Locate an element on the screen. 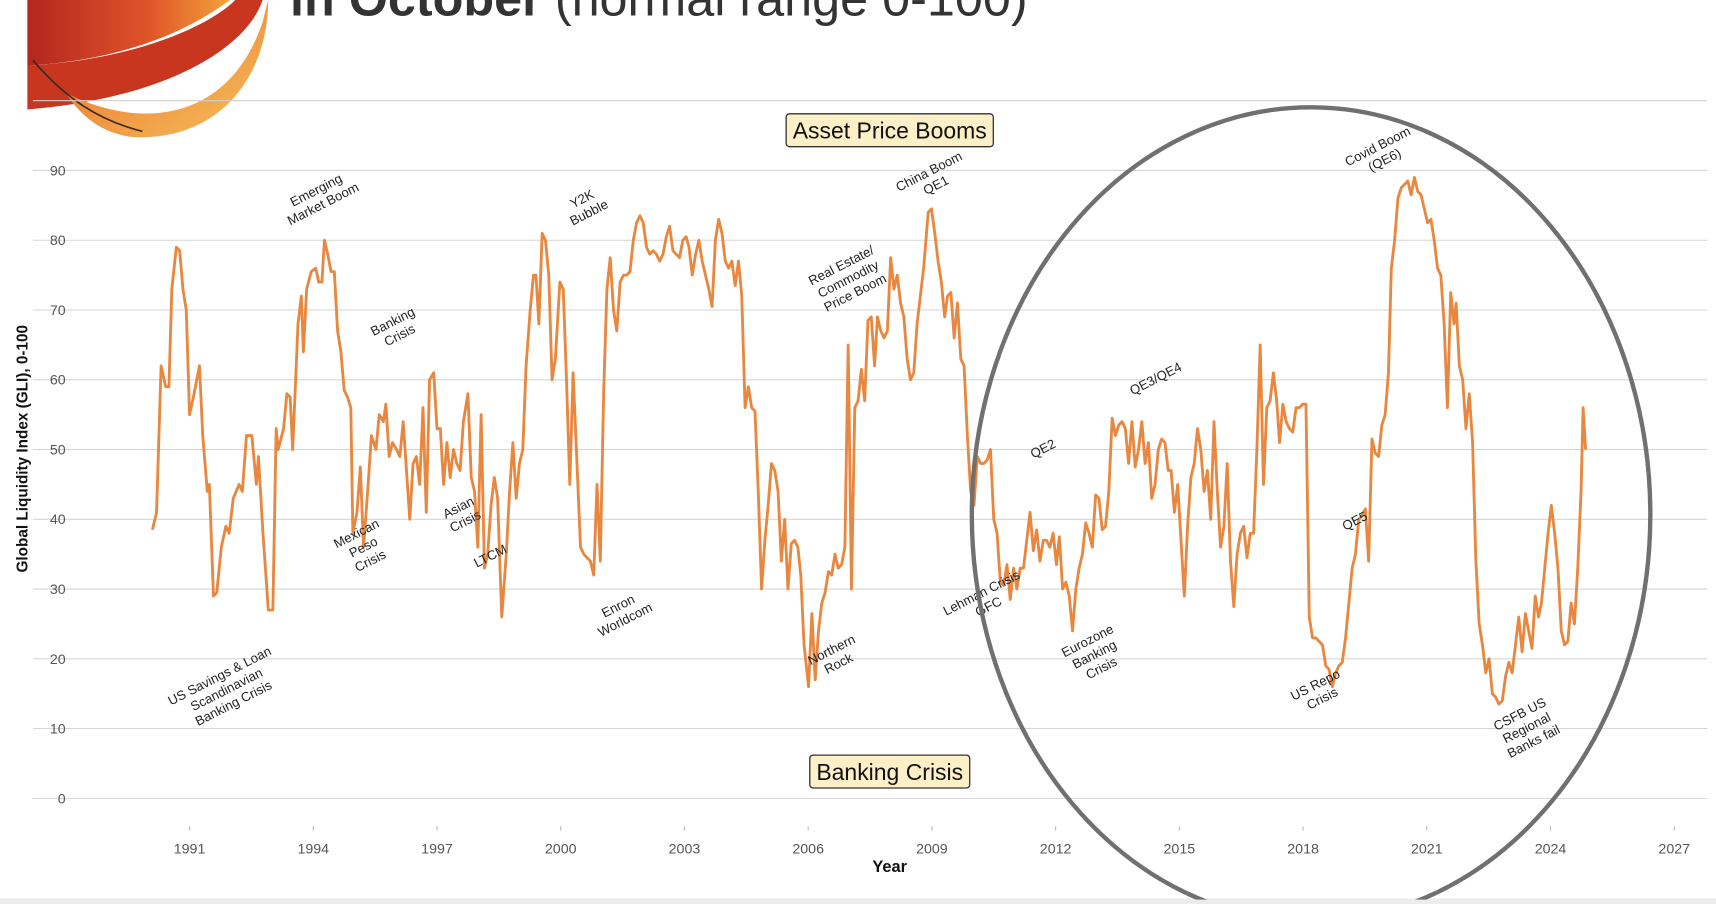  x-tick-label: 2000 is located at coordinates (561, 850).